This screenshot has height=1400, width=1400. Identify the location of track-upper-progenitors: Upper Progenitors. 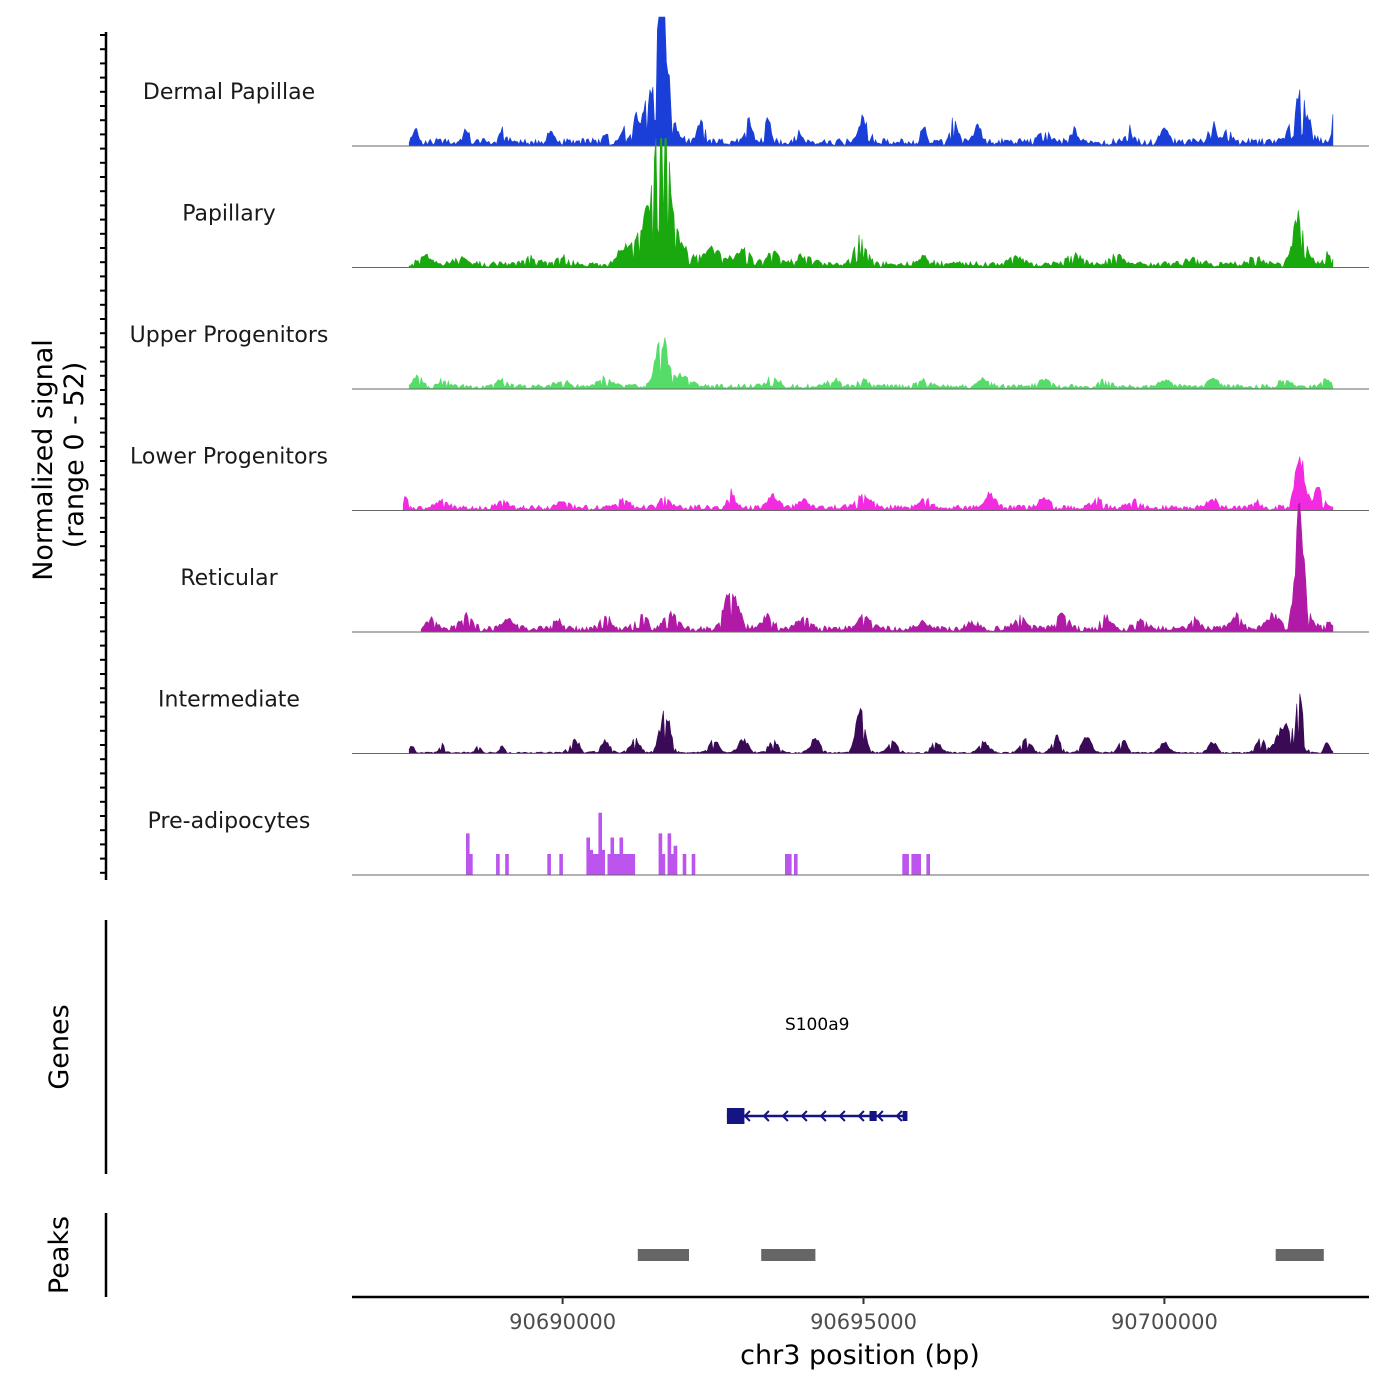
(749, 356).